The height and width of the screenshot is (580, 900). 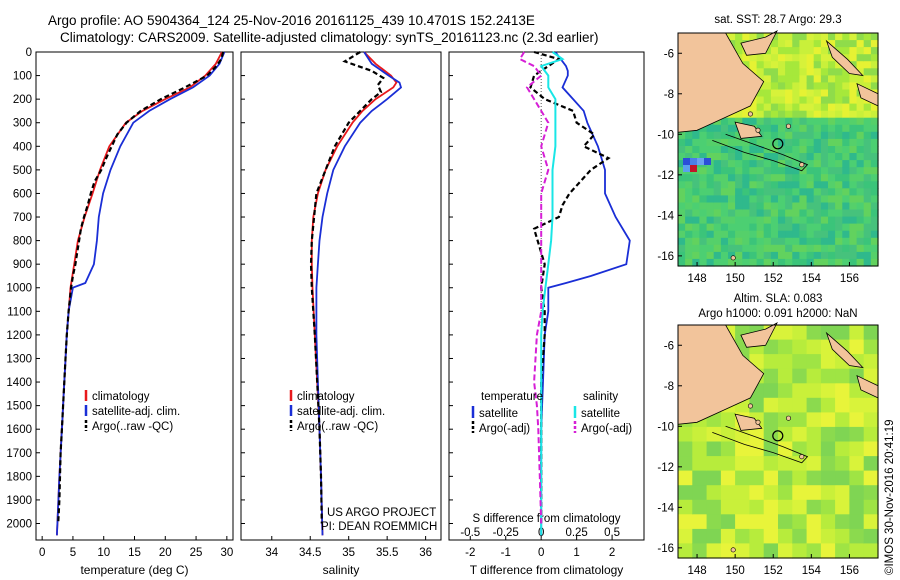 I want to click on sst_map-land, so click(x=759, y=43).